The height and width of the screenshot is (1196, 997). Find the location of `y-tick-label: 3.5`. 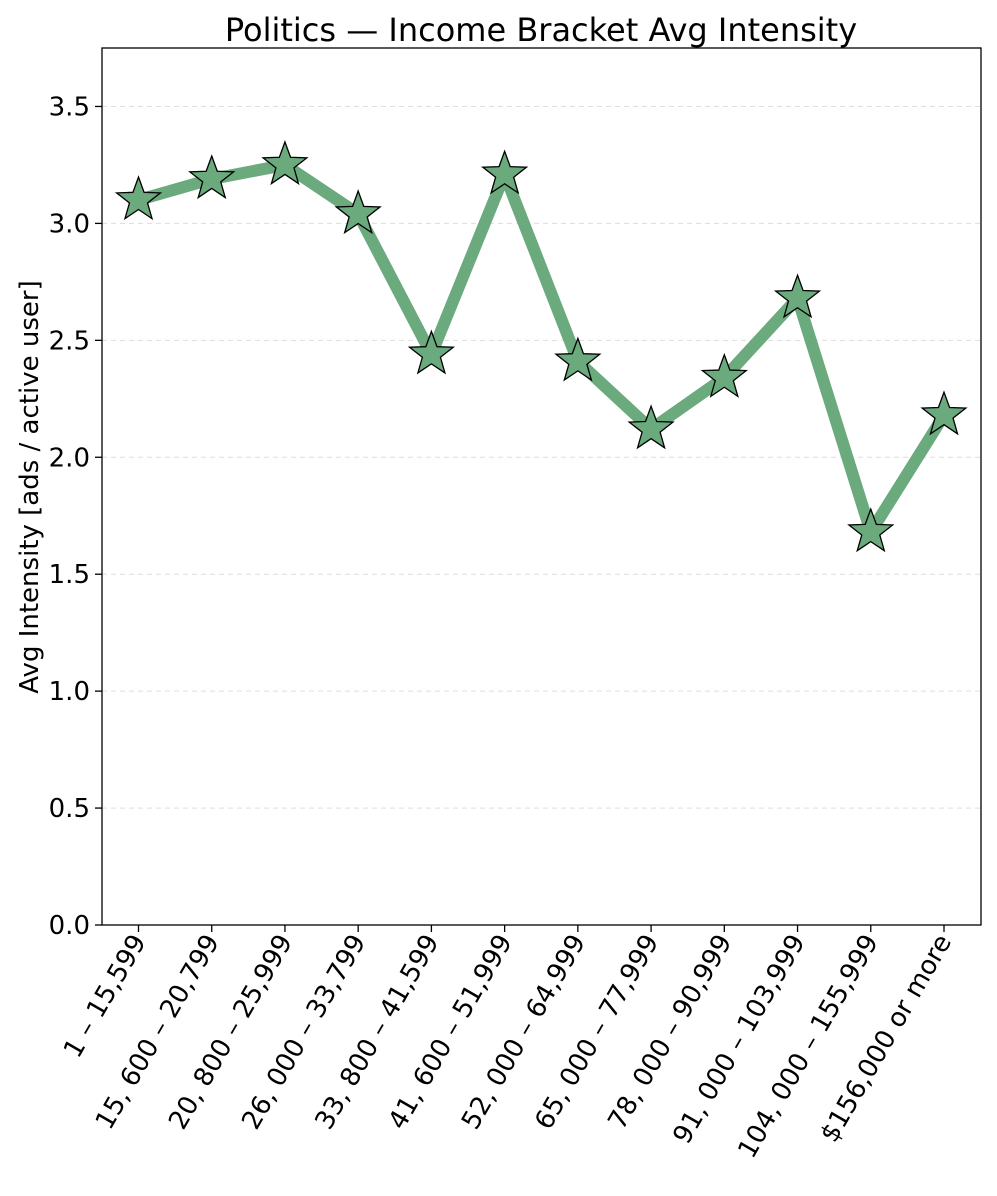

y-tick-label: 3.5 is located at coordinates (69, 107).